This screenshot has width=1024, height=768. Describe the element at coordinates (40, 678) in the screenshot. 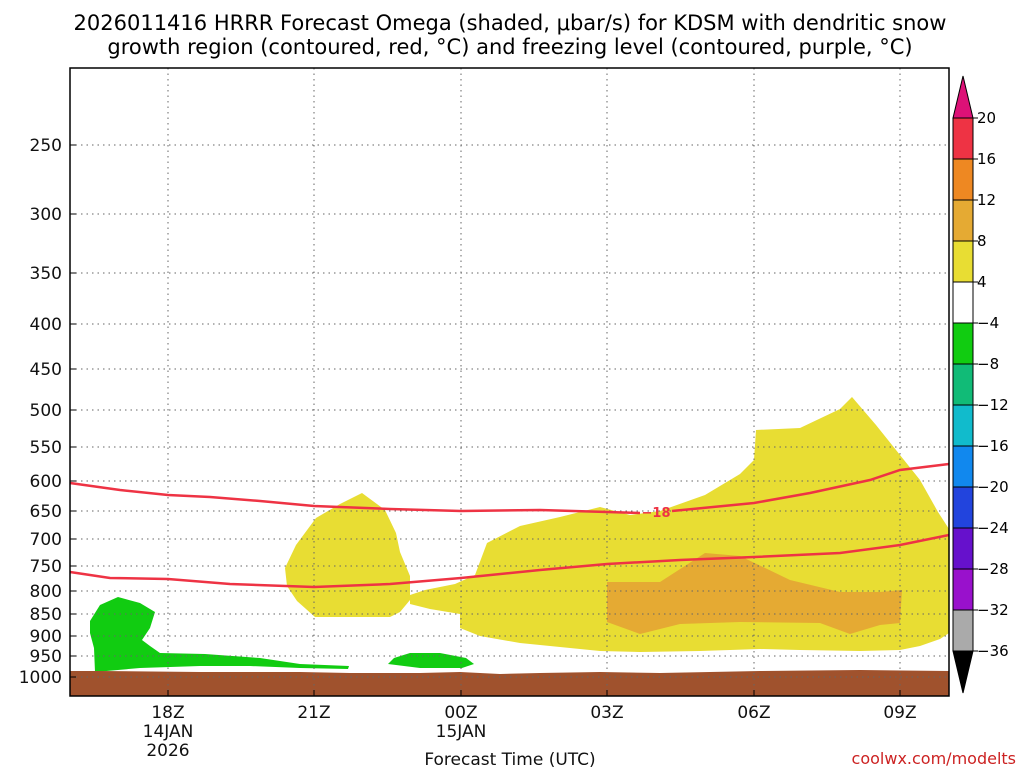

I see `y-tick-label: 1000` at that location.